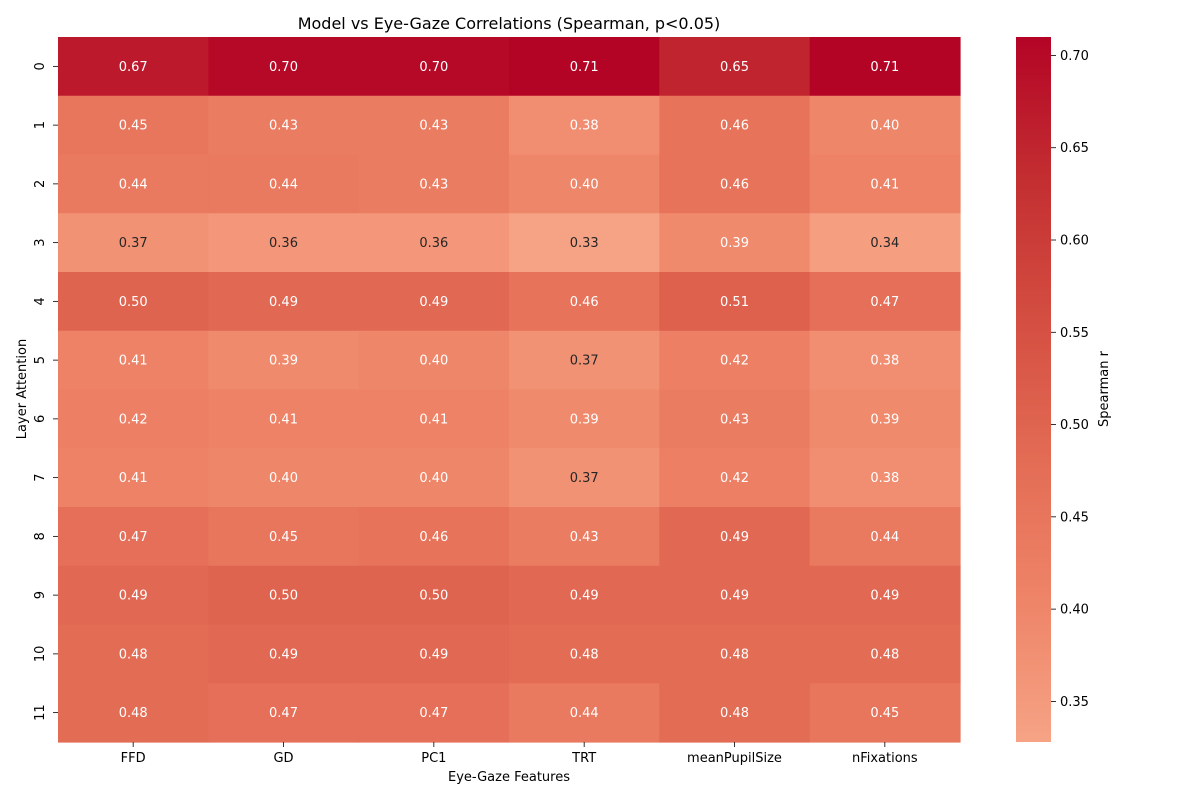 The width and height of the screenshot is (1200, 800). Describe the element at coordinates (40, 125) in the screenshot. I see `y-tick-label: 1` at that location.